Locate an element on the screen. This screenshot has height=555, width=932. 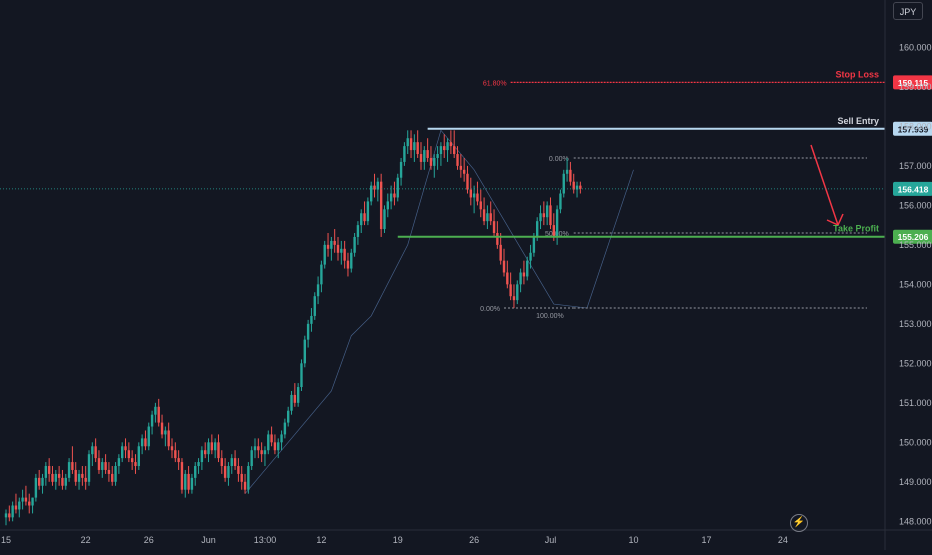
price-tag-text: 155.206 is located at coordinates (913, 237).